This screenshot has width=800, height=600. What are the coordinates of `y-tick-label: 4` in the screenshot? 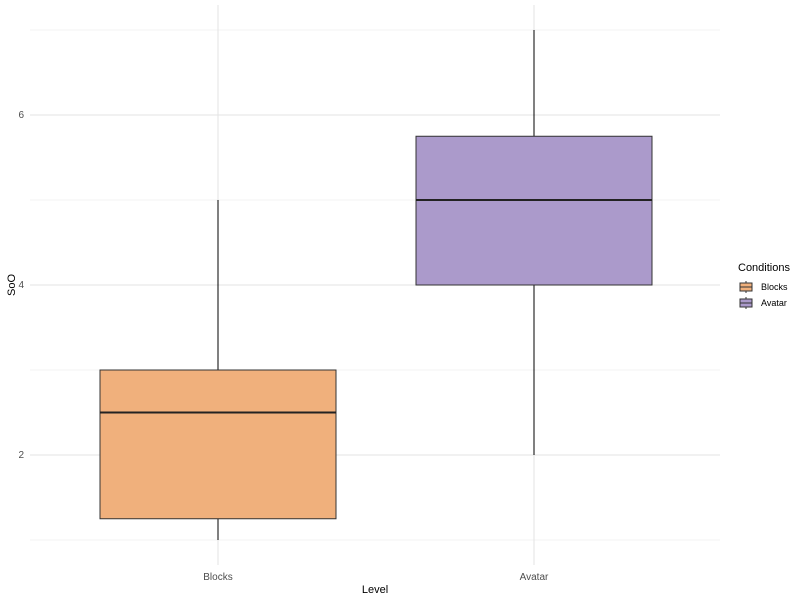 It's located at (21, 285).